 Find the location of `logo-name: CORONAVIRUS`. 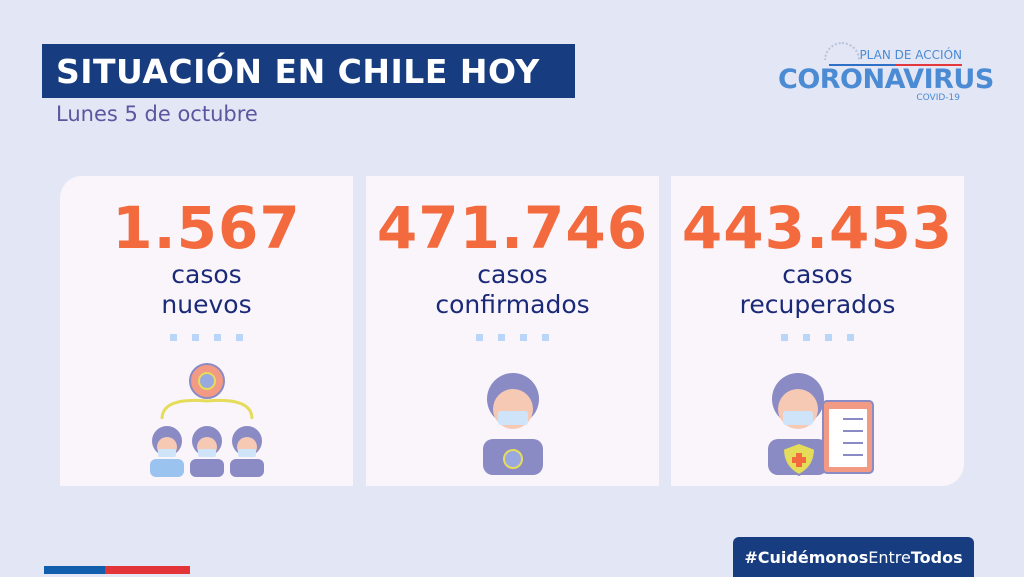

logo-name: CORONAVIRUS is located at coordinates (886, 79).